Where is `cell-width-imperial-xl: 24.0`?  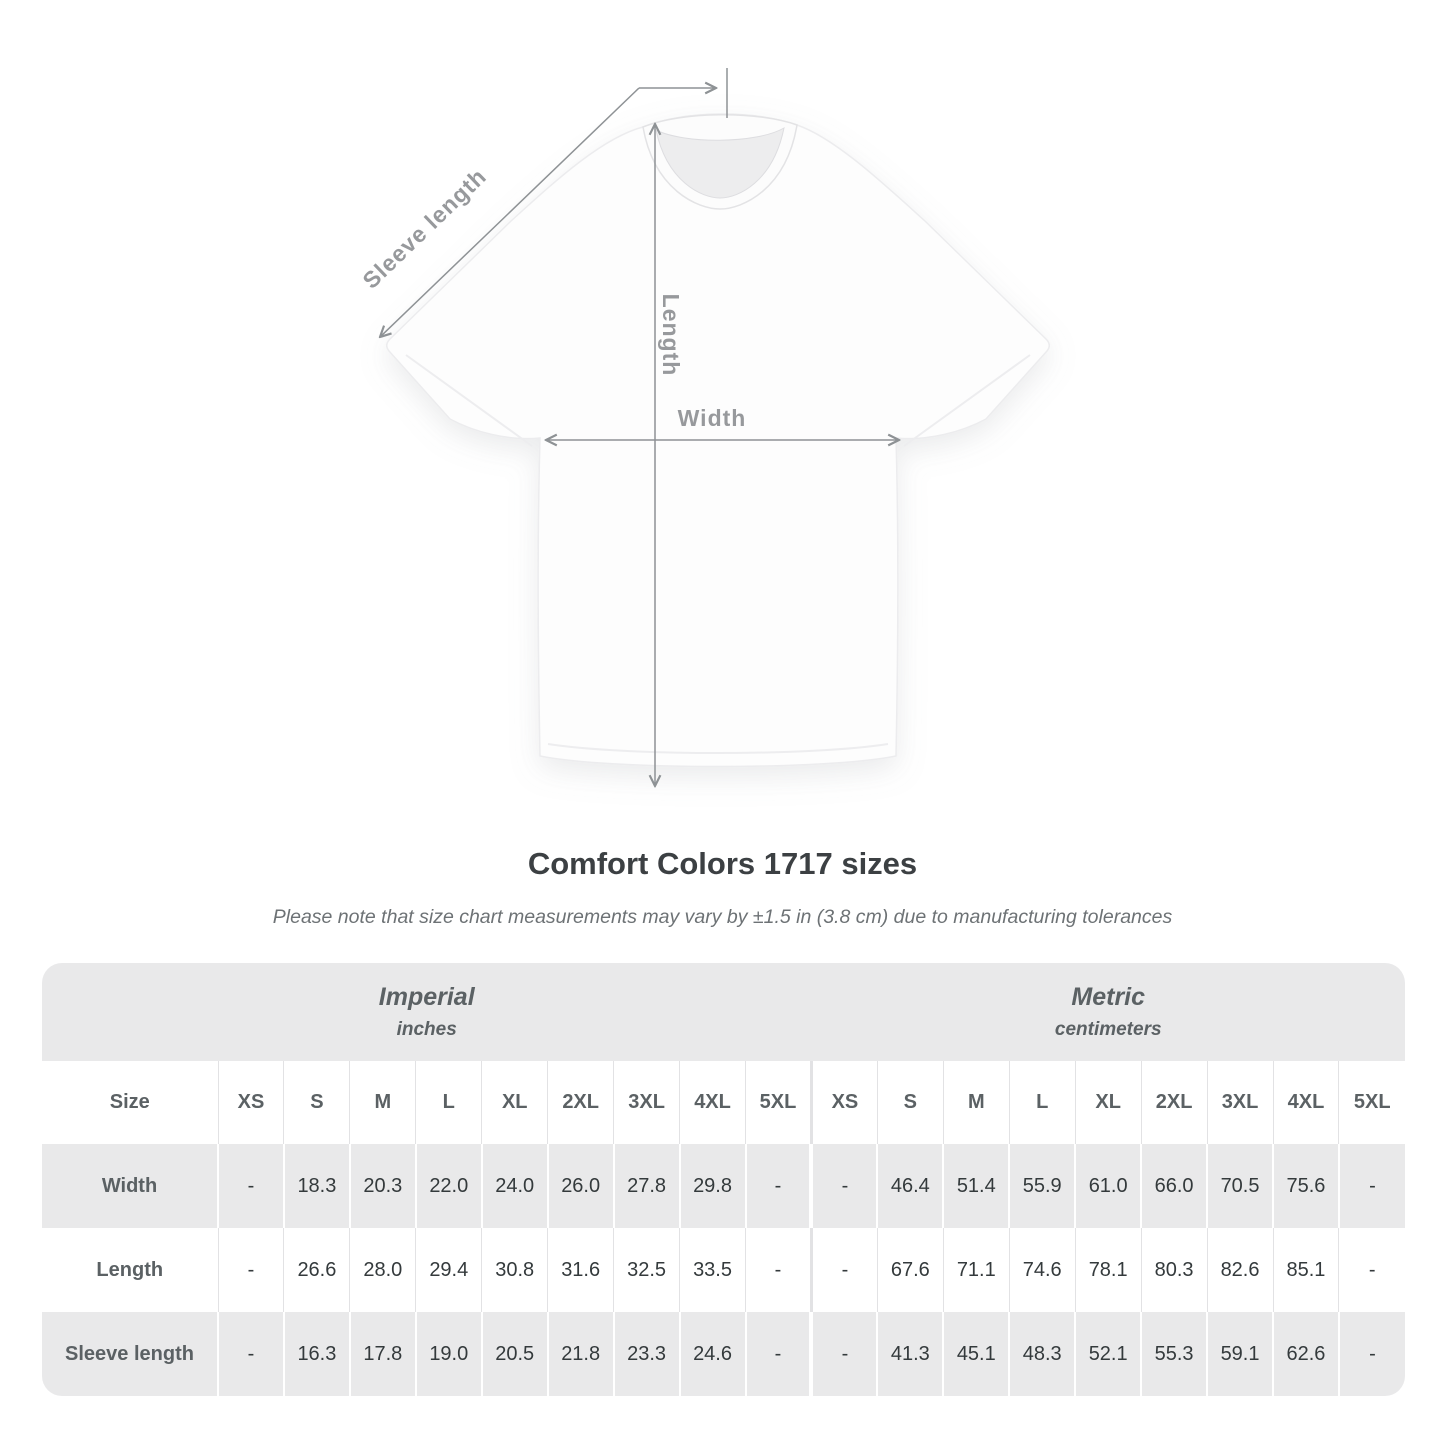 cell-width-imperial-xl: 24.0 is located at coordinates (514, 1186).